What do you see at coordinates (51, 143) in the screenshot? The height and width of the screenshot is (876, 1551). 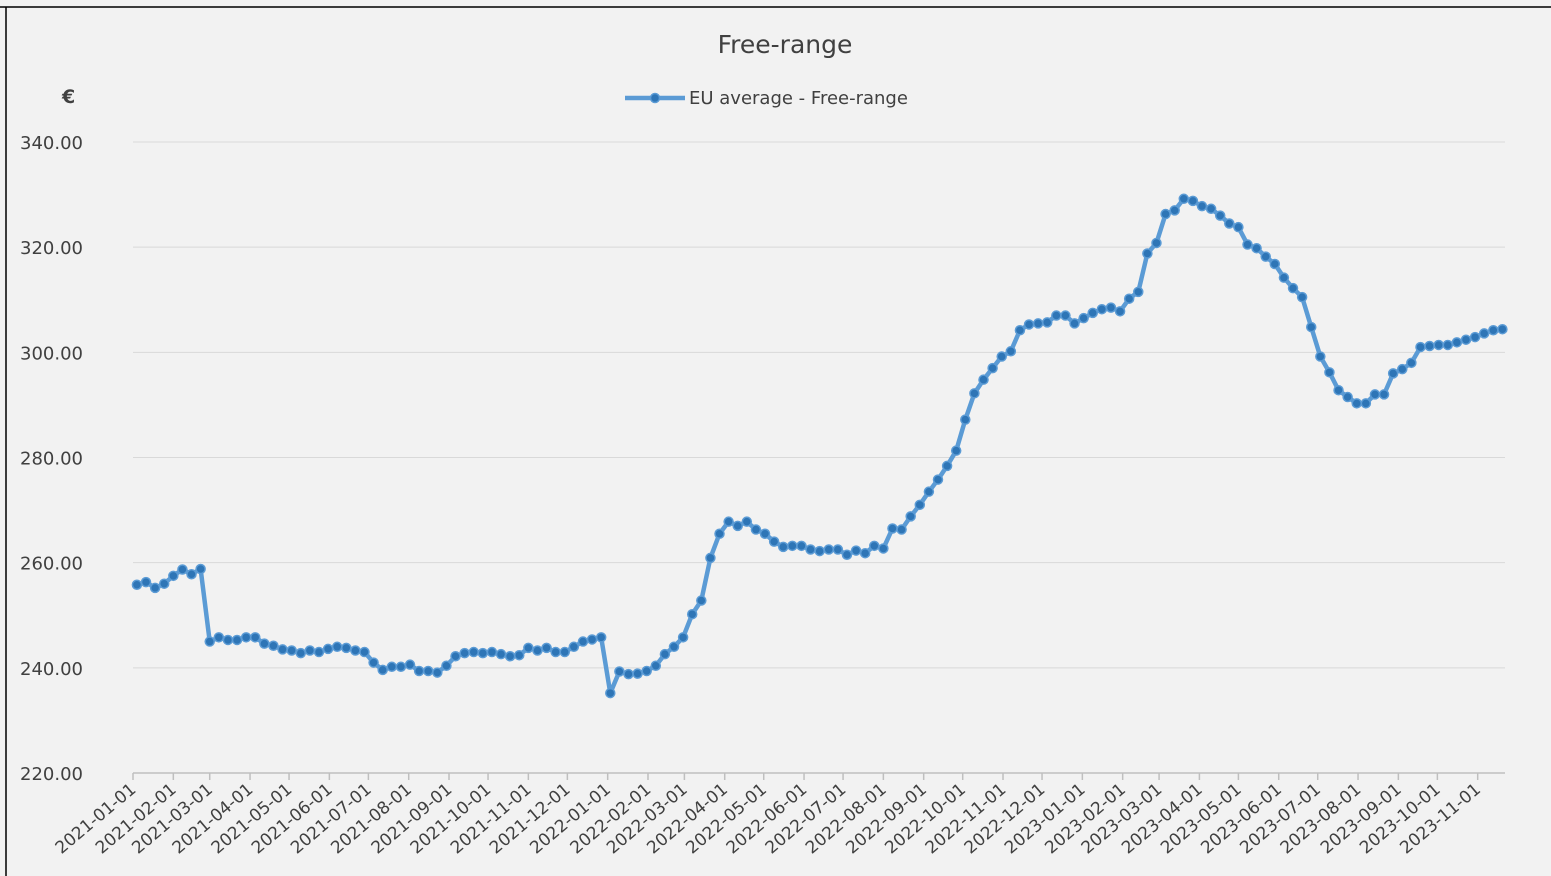 I see `y-tick-label: 340.00` at bounding box center [51, 143].